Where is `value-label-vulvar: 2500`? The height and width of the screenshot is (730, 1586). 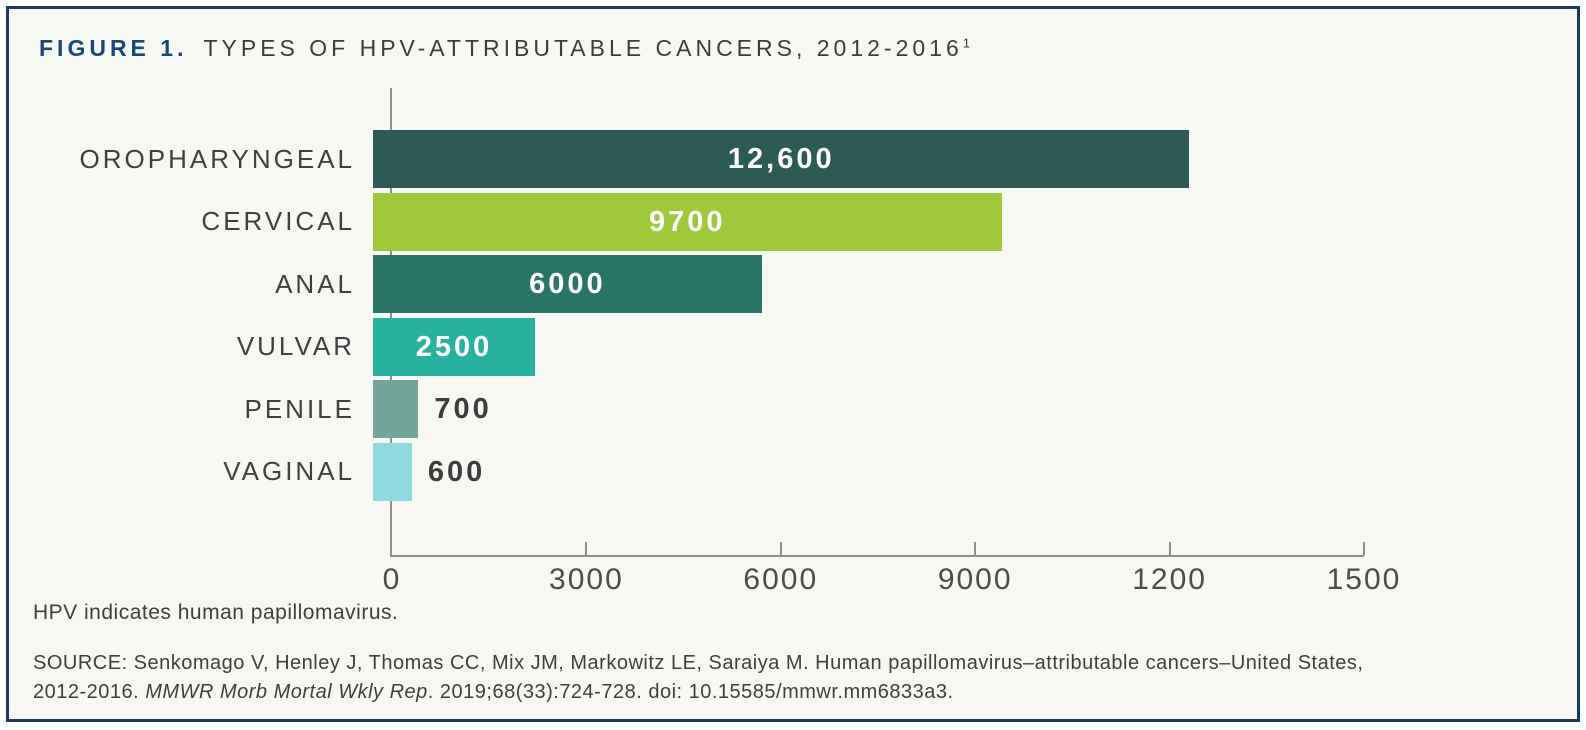 value-label-vulvar: 2500 is located at coordinates (454, 346).